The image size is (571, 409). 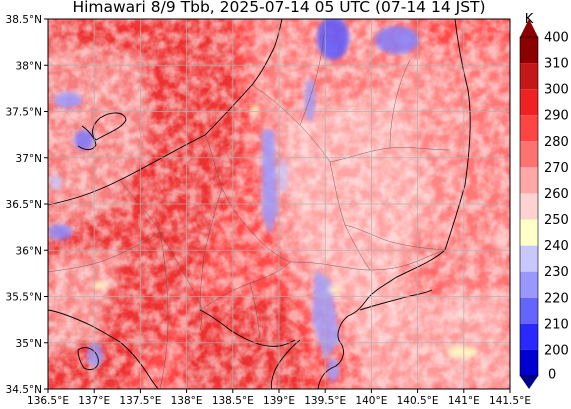 What do you see at coordinates (529, 382) in the screenshot?
I see `colorbar-bottom-extension` at bounding box center [529, 382].